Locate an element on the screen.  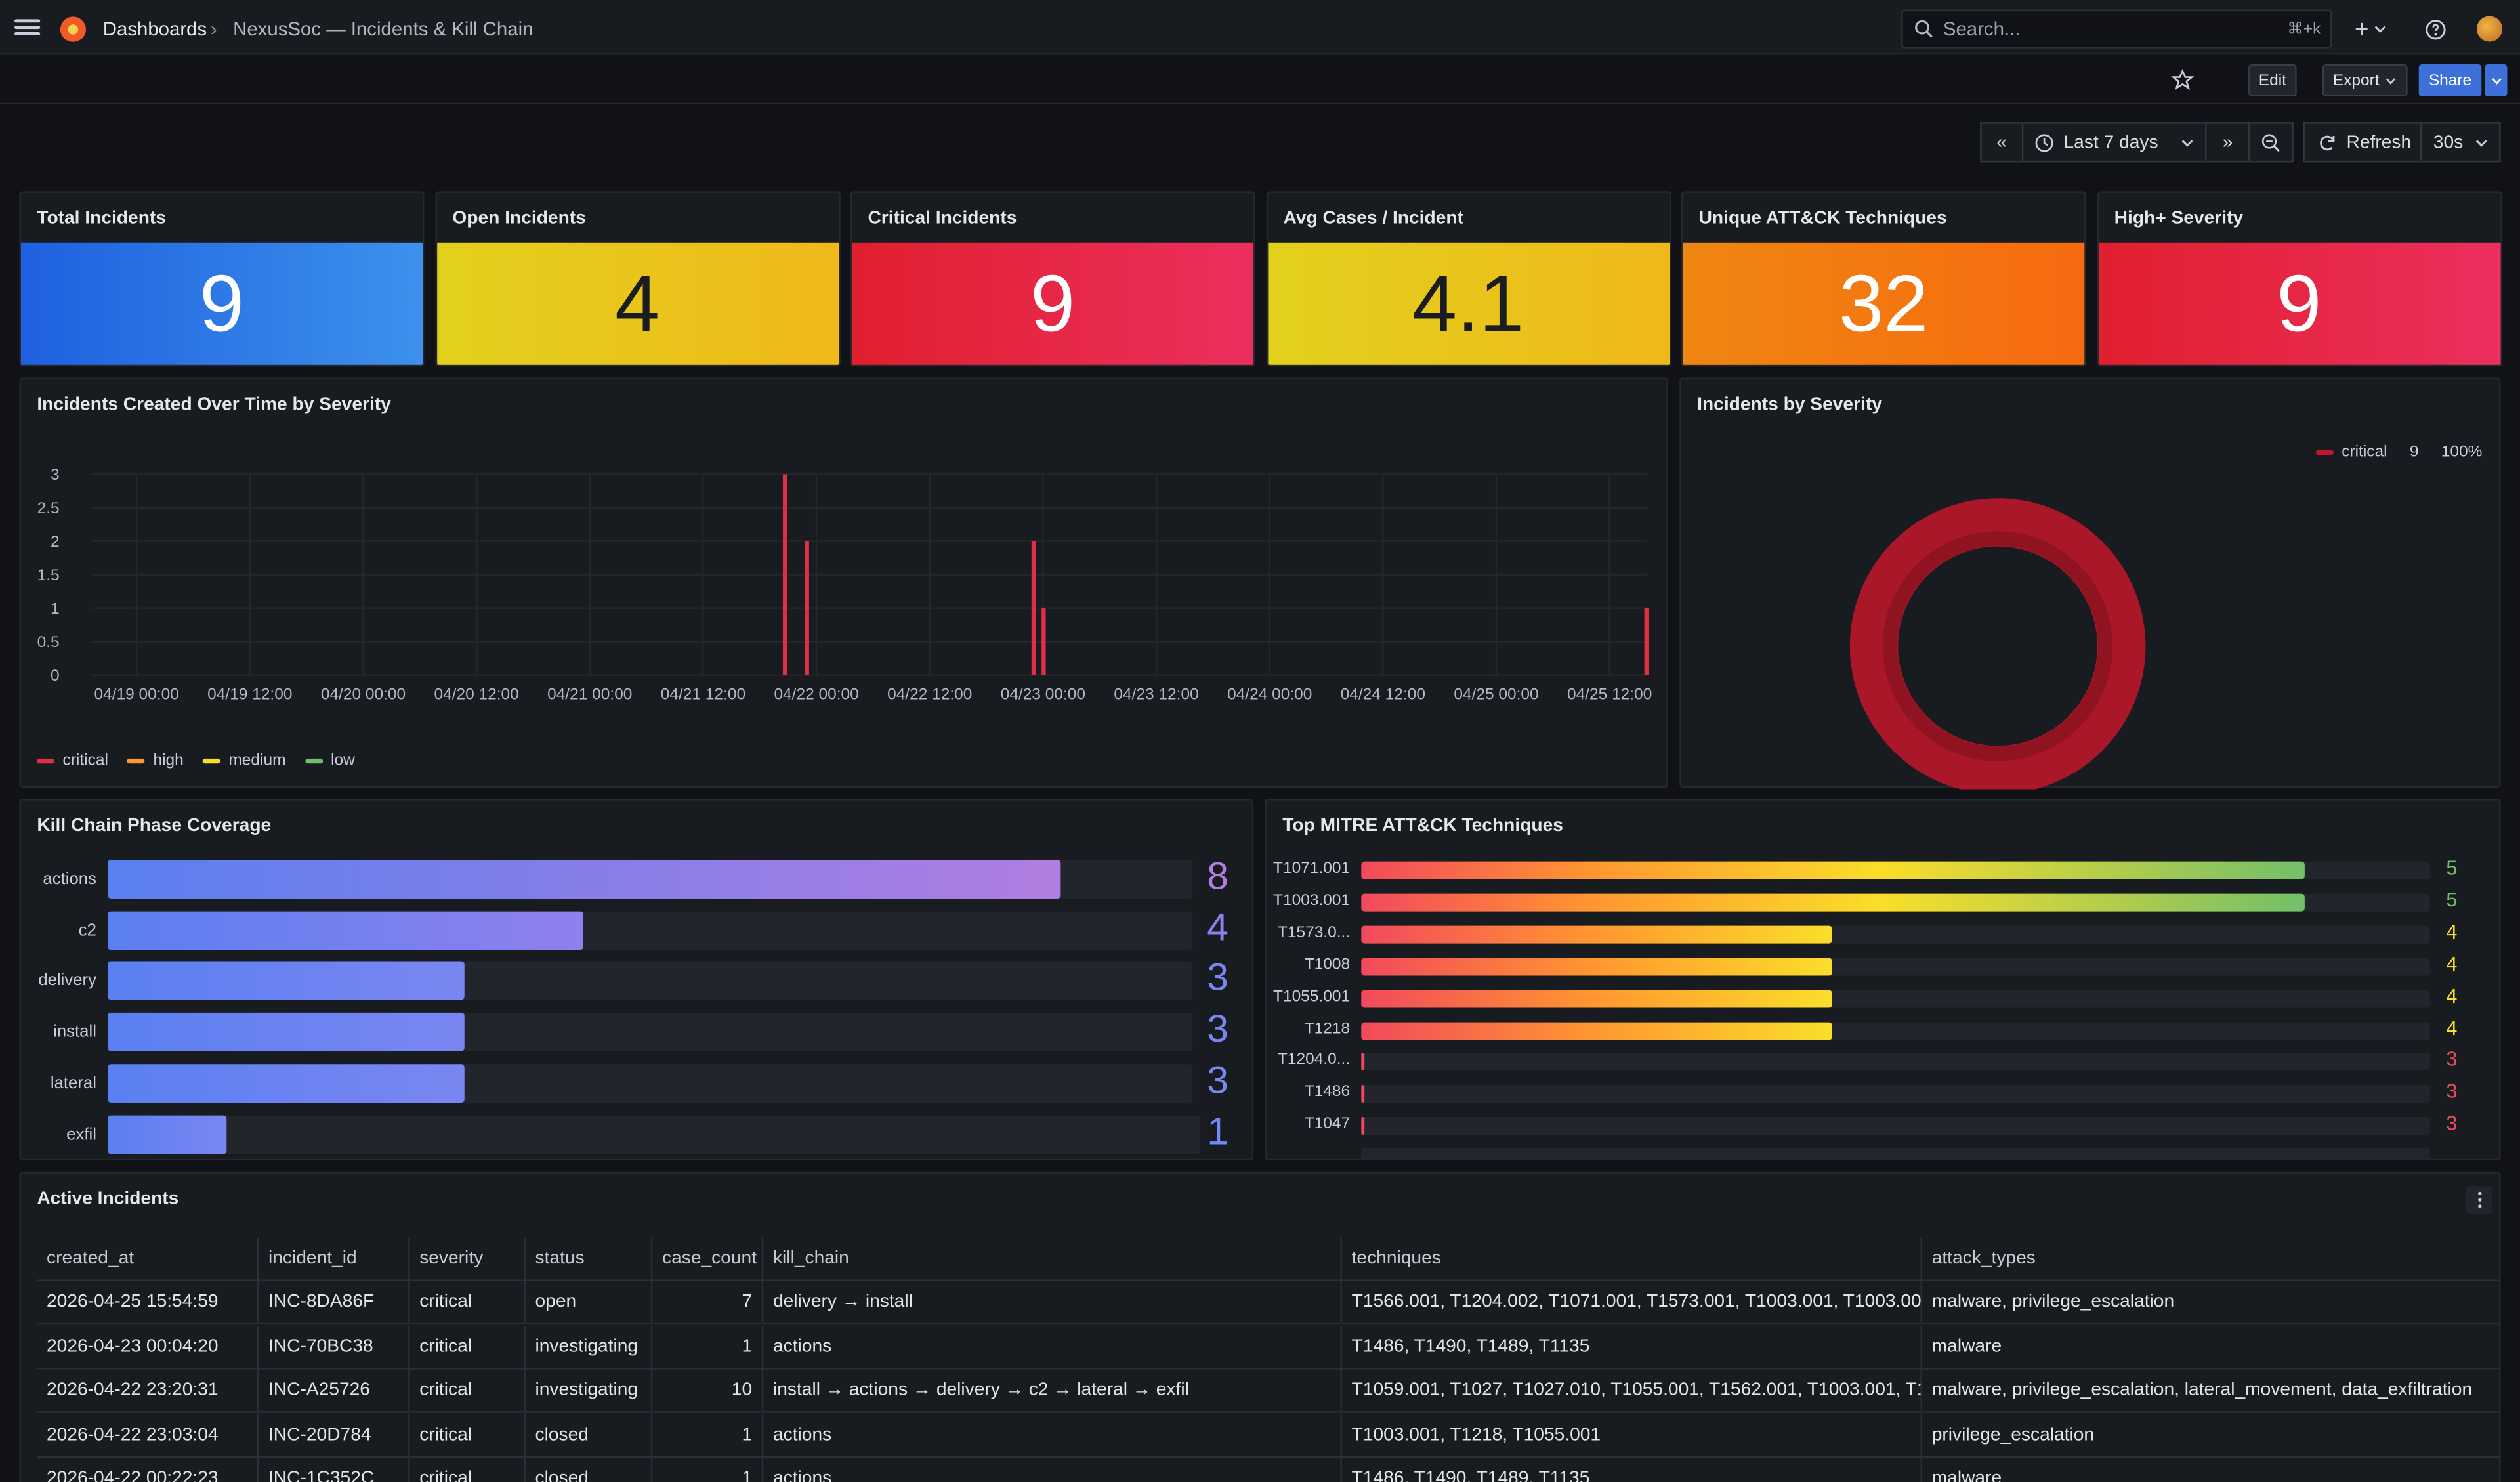
bar-label: T1047 is located at coordinates (1327, 1125).